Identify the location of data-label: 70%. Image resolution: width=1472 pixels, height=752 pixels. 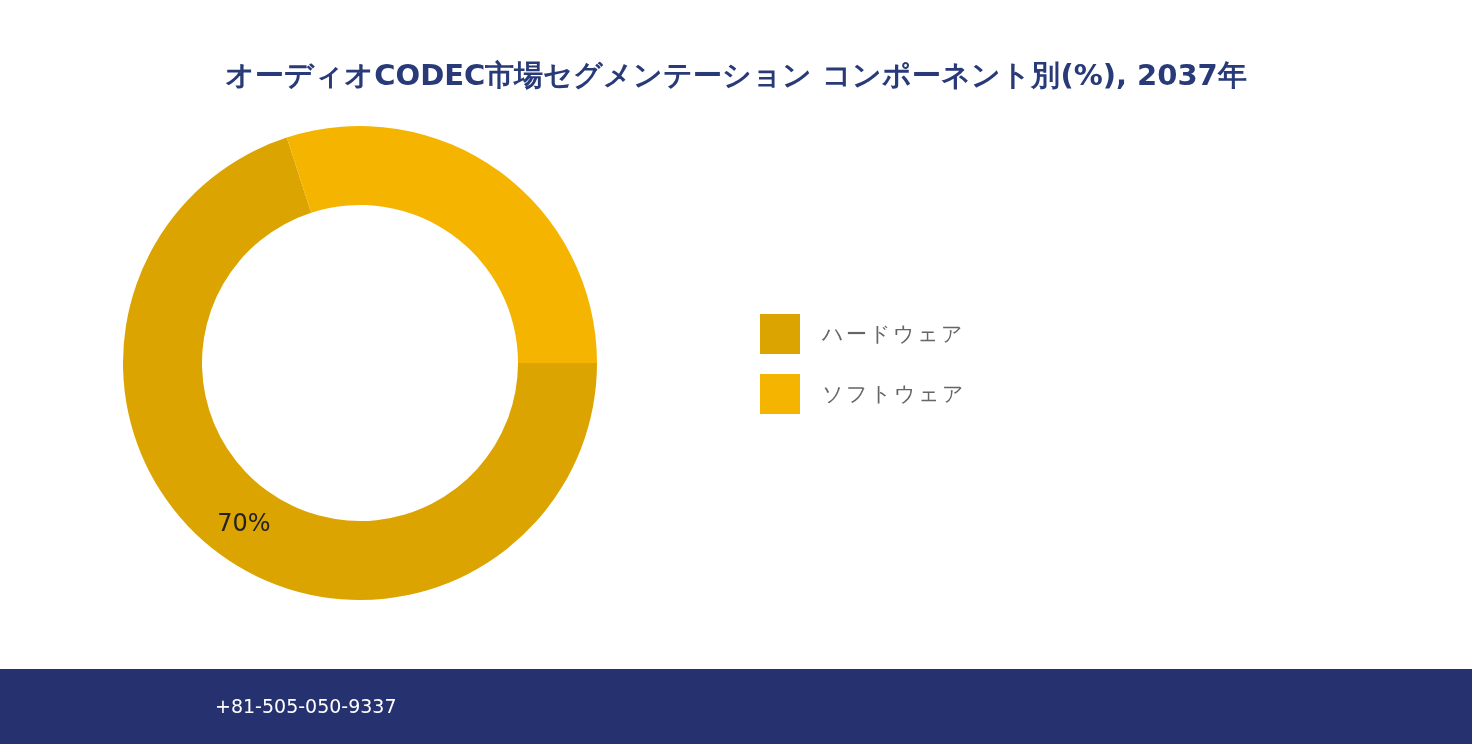
(244, 522).